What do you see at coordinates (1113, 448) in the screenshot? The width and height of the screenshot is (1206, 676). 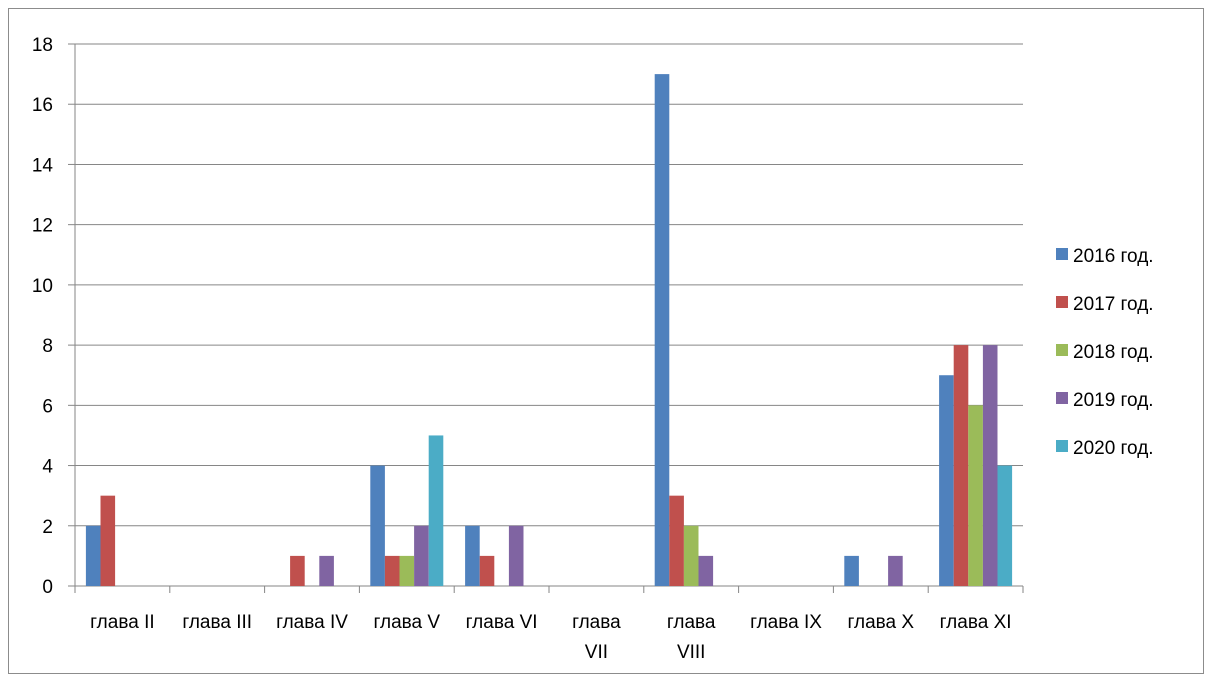 I see `legend-label: 2020 год.` at bounding box center [1113, 448].